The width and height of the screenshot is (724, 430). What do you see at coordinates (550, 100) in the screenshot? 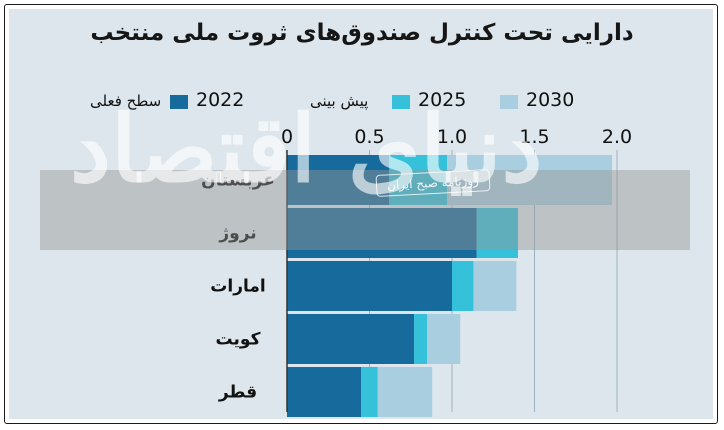
I see `legend-label-2030: 2030` at bounding box center [550, 100].